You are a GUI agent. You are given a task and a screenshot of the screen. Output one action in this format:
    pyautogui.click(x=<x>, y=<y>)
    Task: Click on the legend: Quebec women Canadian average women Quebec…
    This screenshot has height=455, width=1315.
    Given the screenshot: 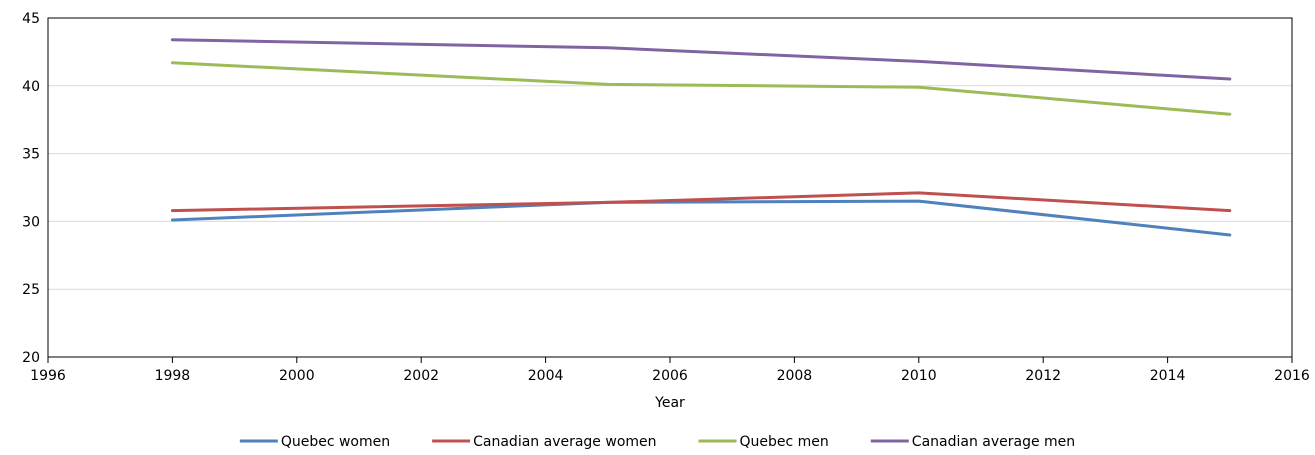 What is the action you would take?
    pyautogui.click(x=657, y=442)
    